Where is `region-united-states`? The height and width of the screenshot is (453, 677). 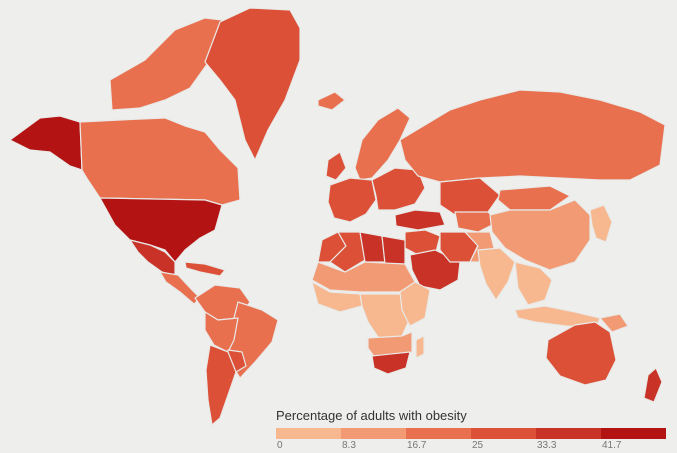 region-united-states is located at coordinates (161, 230).